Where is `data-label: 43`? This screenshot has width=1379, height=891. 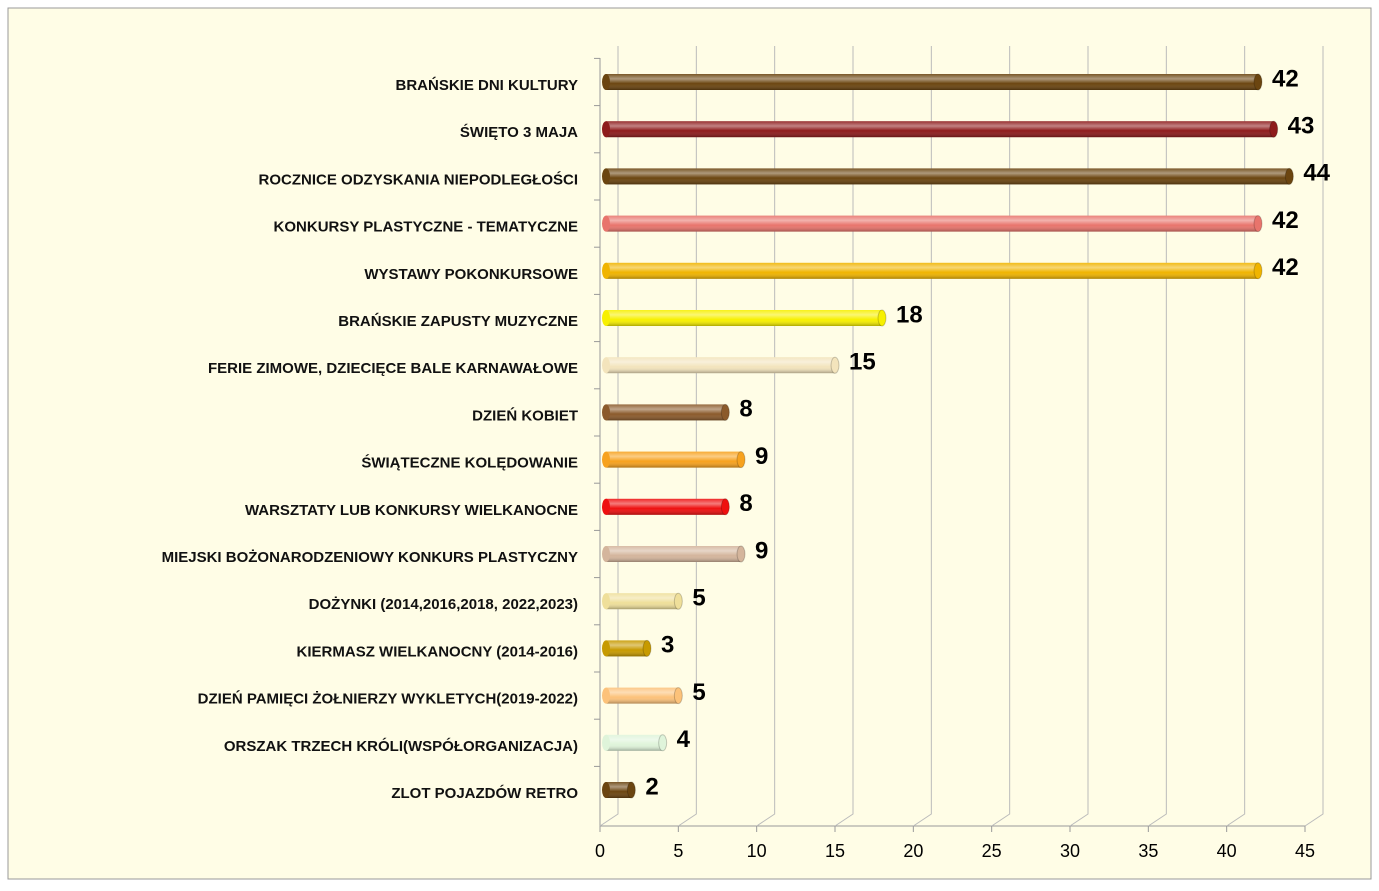 data-label: 43 is located at coordinates (1301, 126).